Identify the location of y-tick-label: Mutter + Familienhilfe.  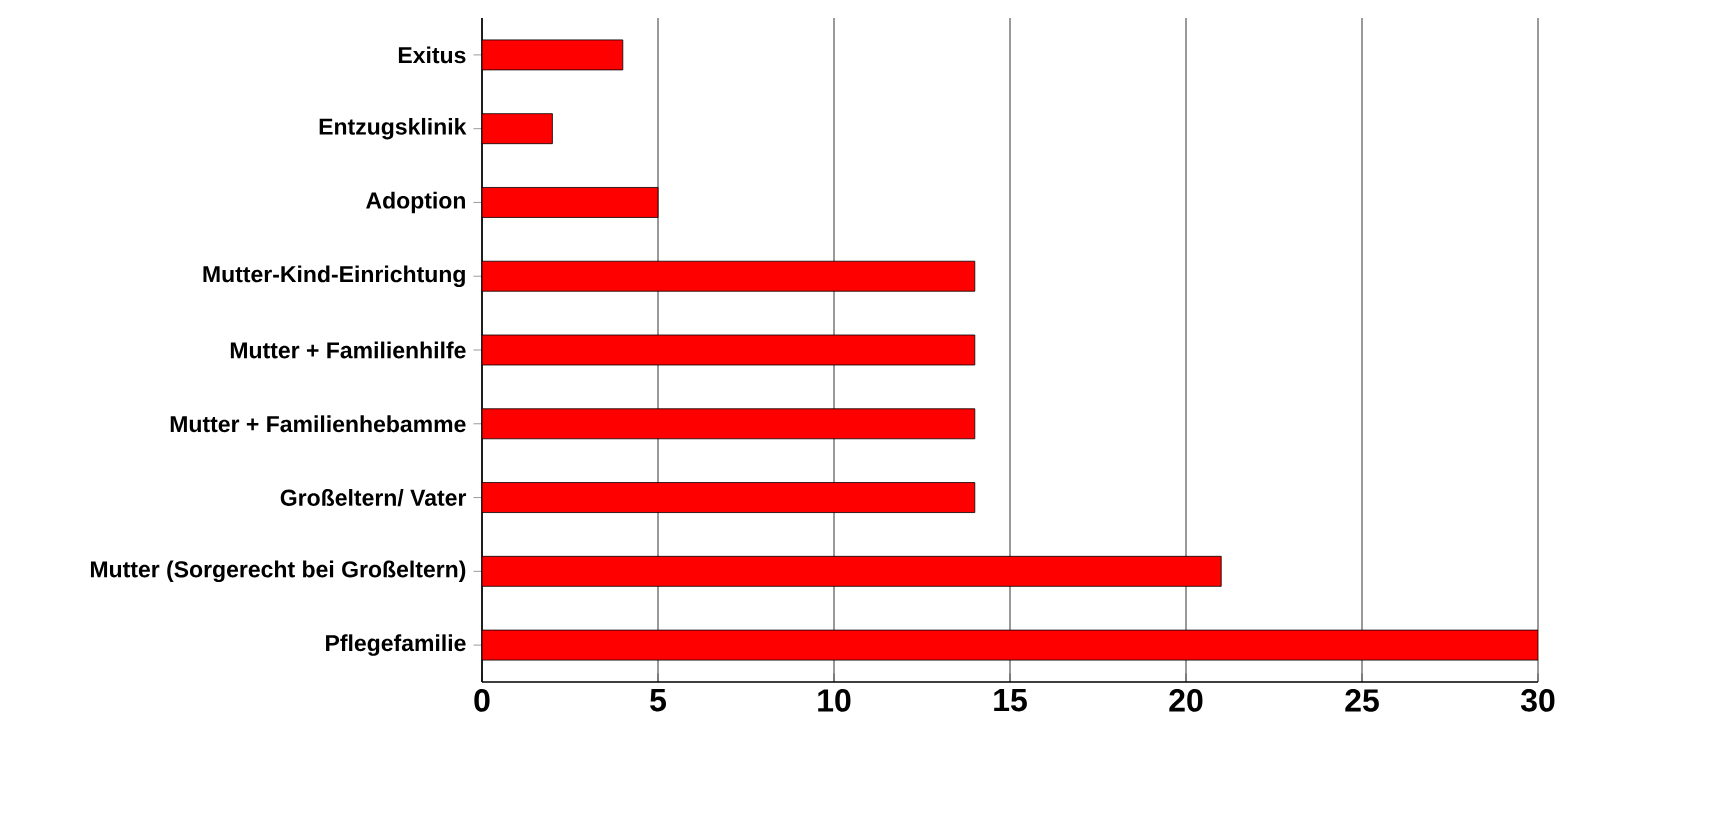
(348, 350).